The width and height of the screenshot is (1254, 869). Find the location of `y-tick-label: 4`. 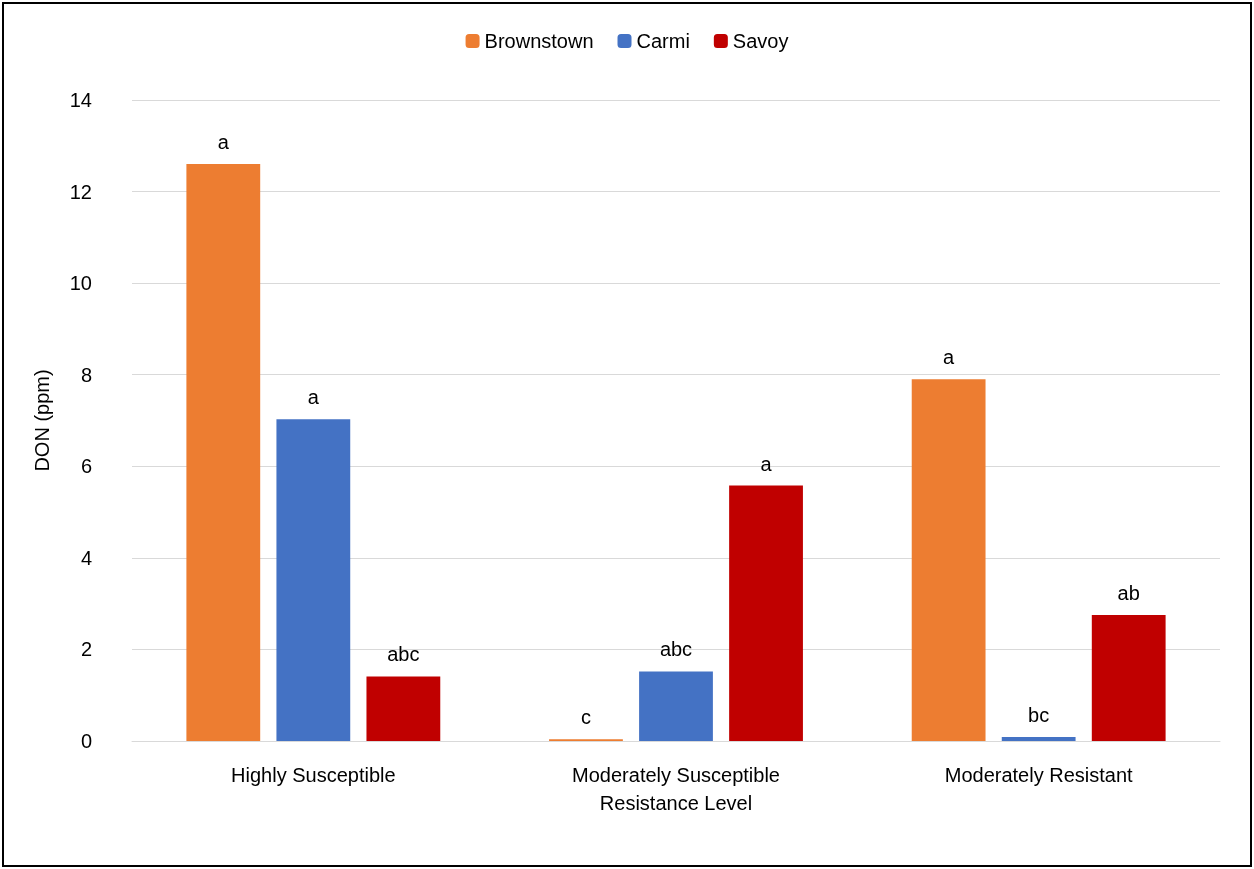

y-tick-label: 4 is located at coordinates (86, 557).